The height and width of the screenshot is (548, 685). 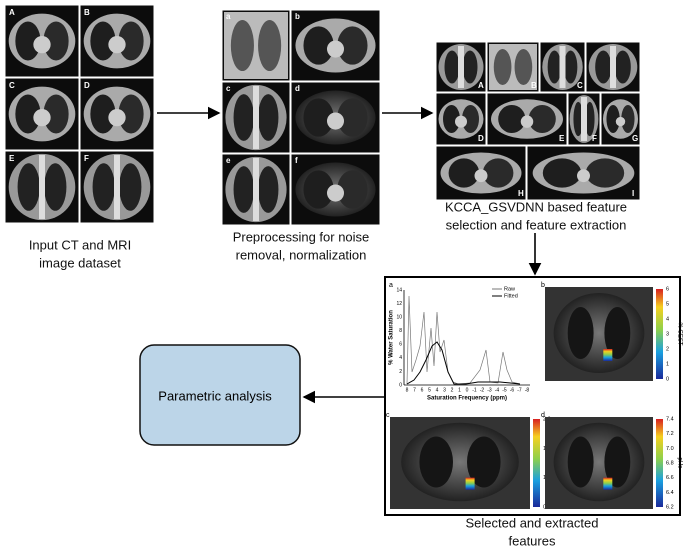 I want to click on caption: removal, normalization, so click(x=301, y=254).